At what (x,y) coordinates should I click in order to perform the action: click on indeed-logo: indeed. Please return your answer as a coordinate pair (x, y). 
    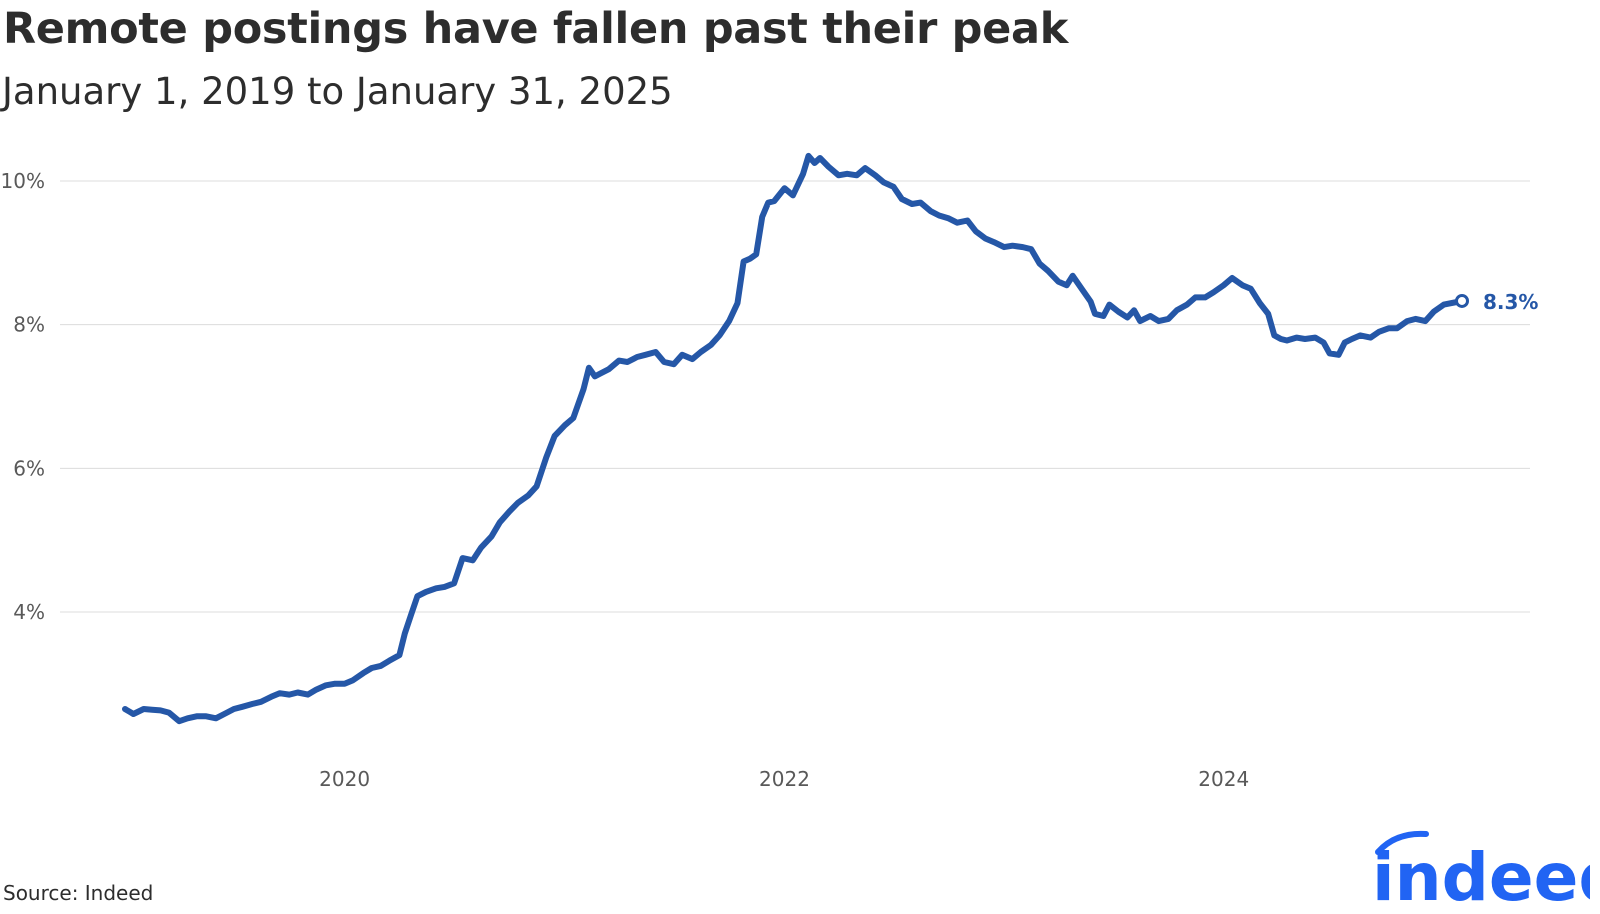
    Looking at the image, I should click on (1481, 870).